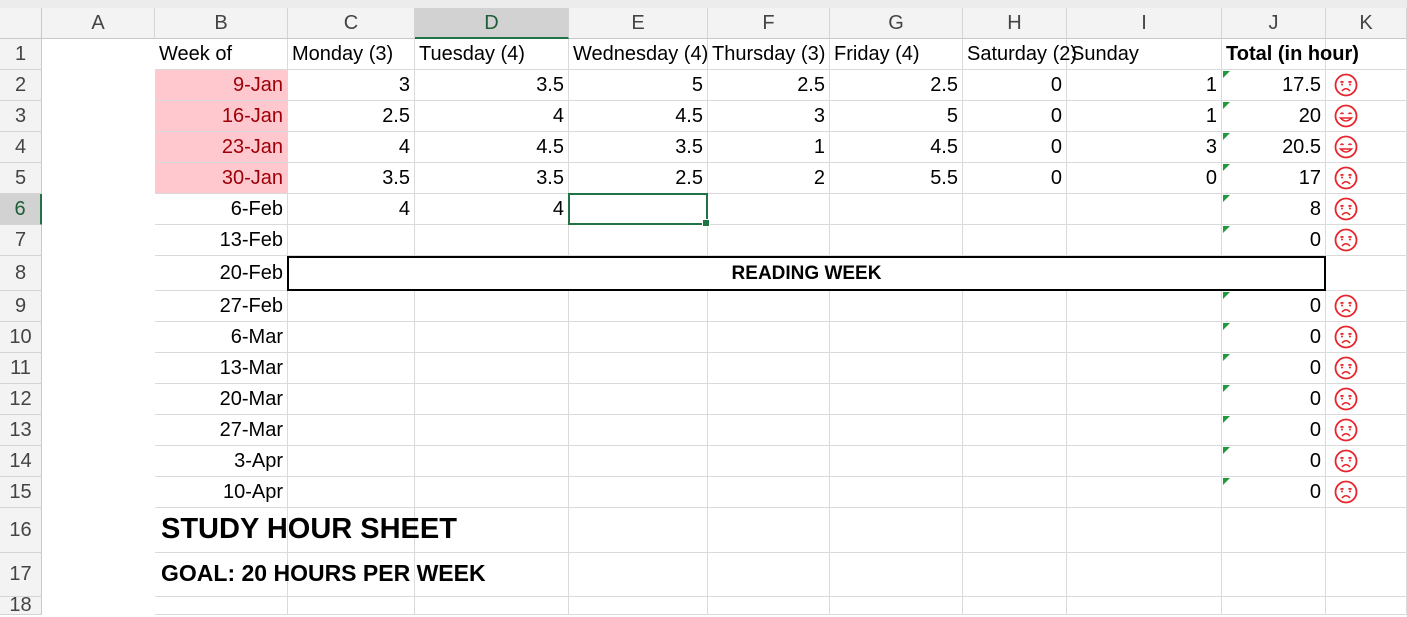 This screenshot has height=617, width=1407. I want to click on header-monday: Monday (3), so click(351, 54).